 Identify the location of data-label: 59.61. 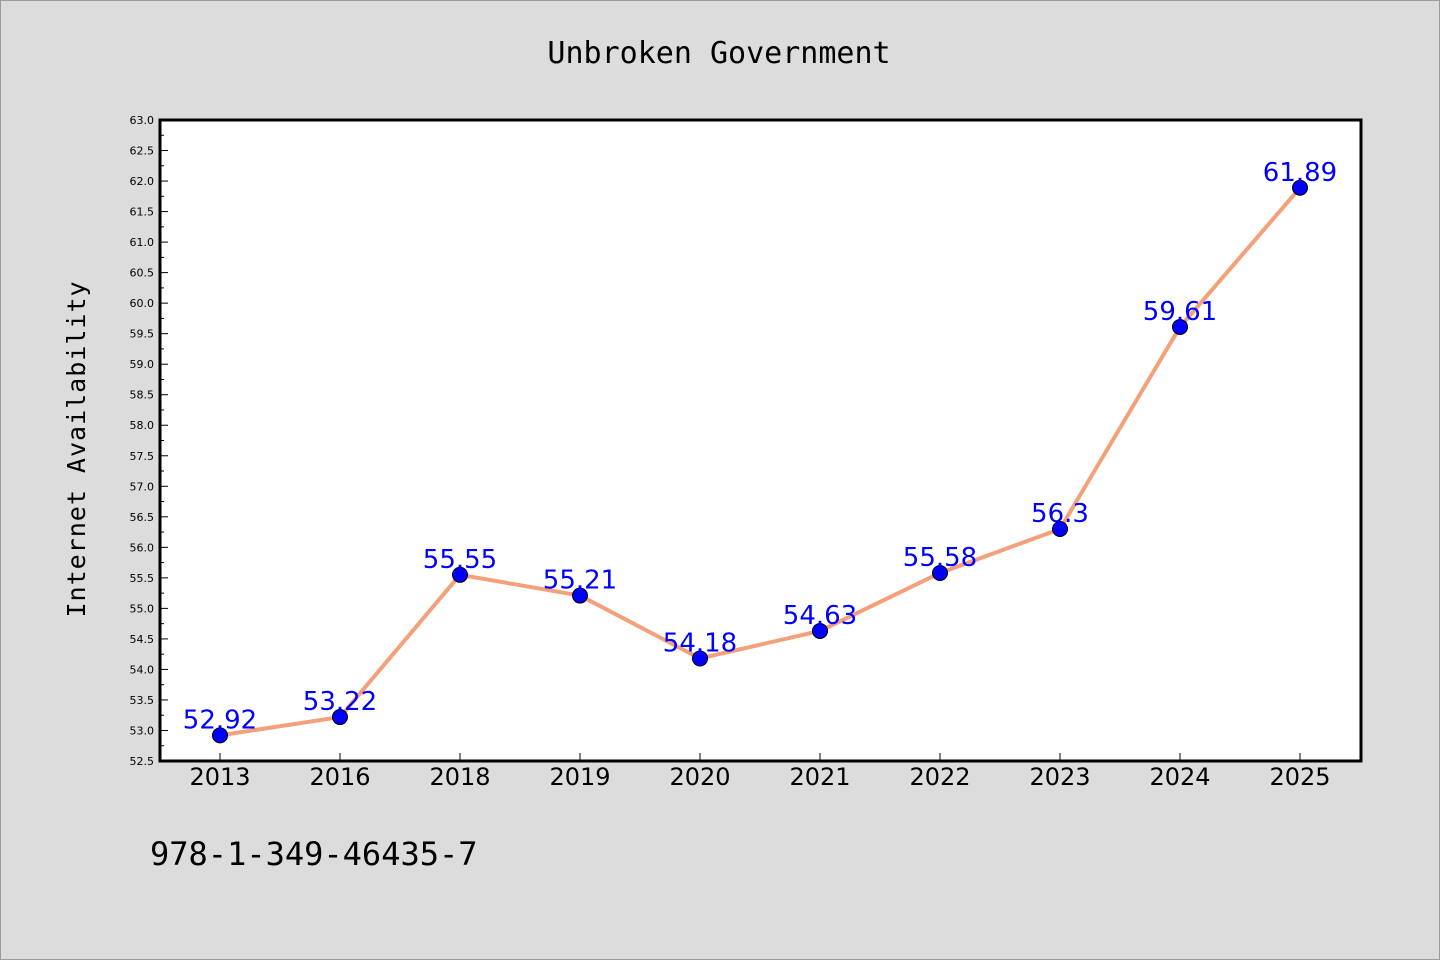
(1180, 312).